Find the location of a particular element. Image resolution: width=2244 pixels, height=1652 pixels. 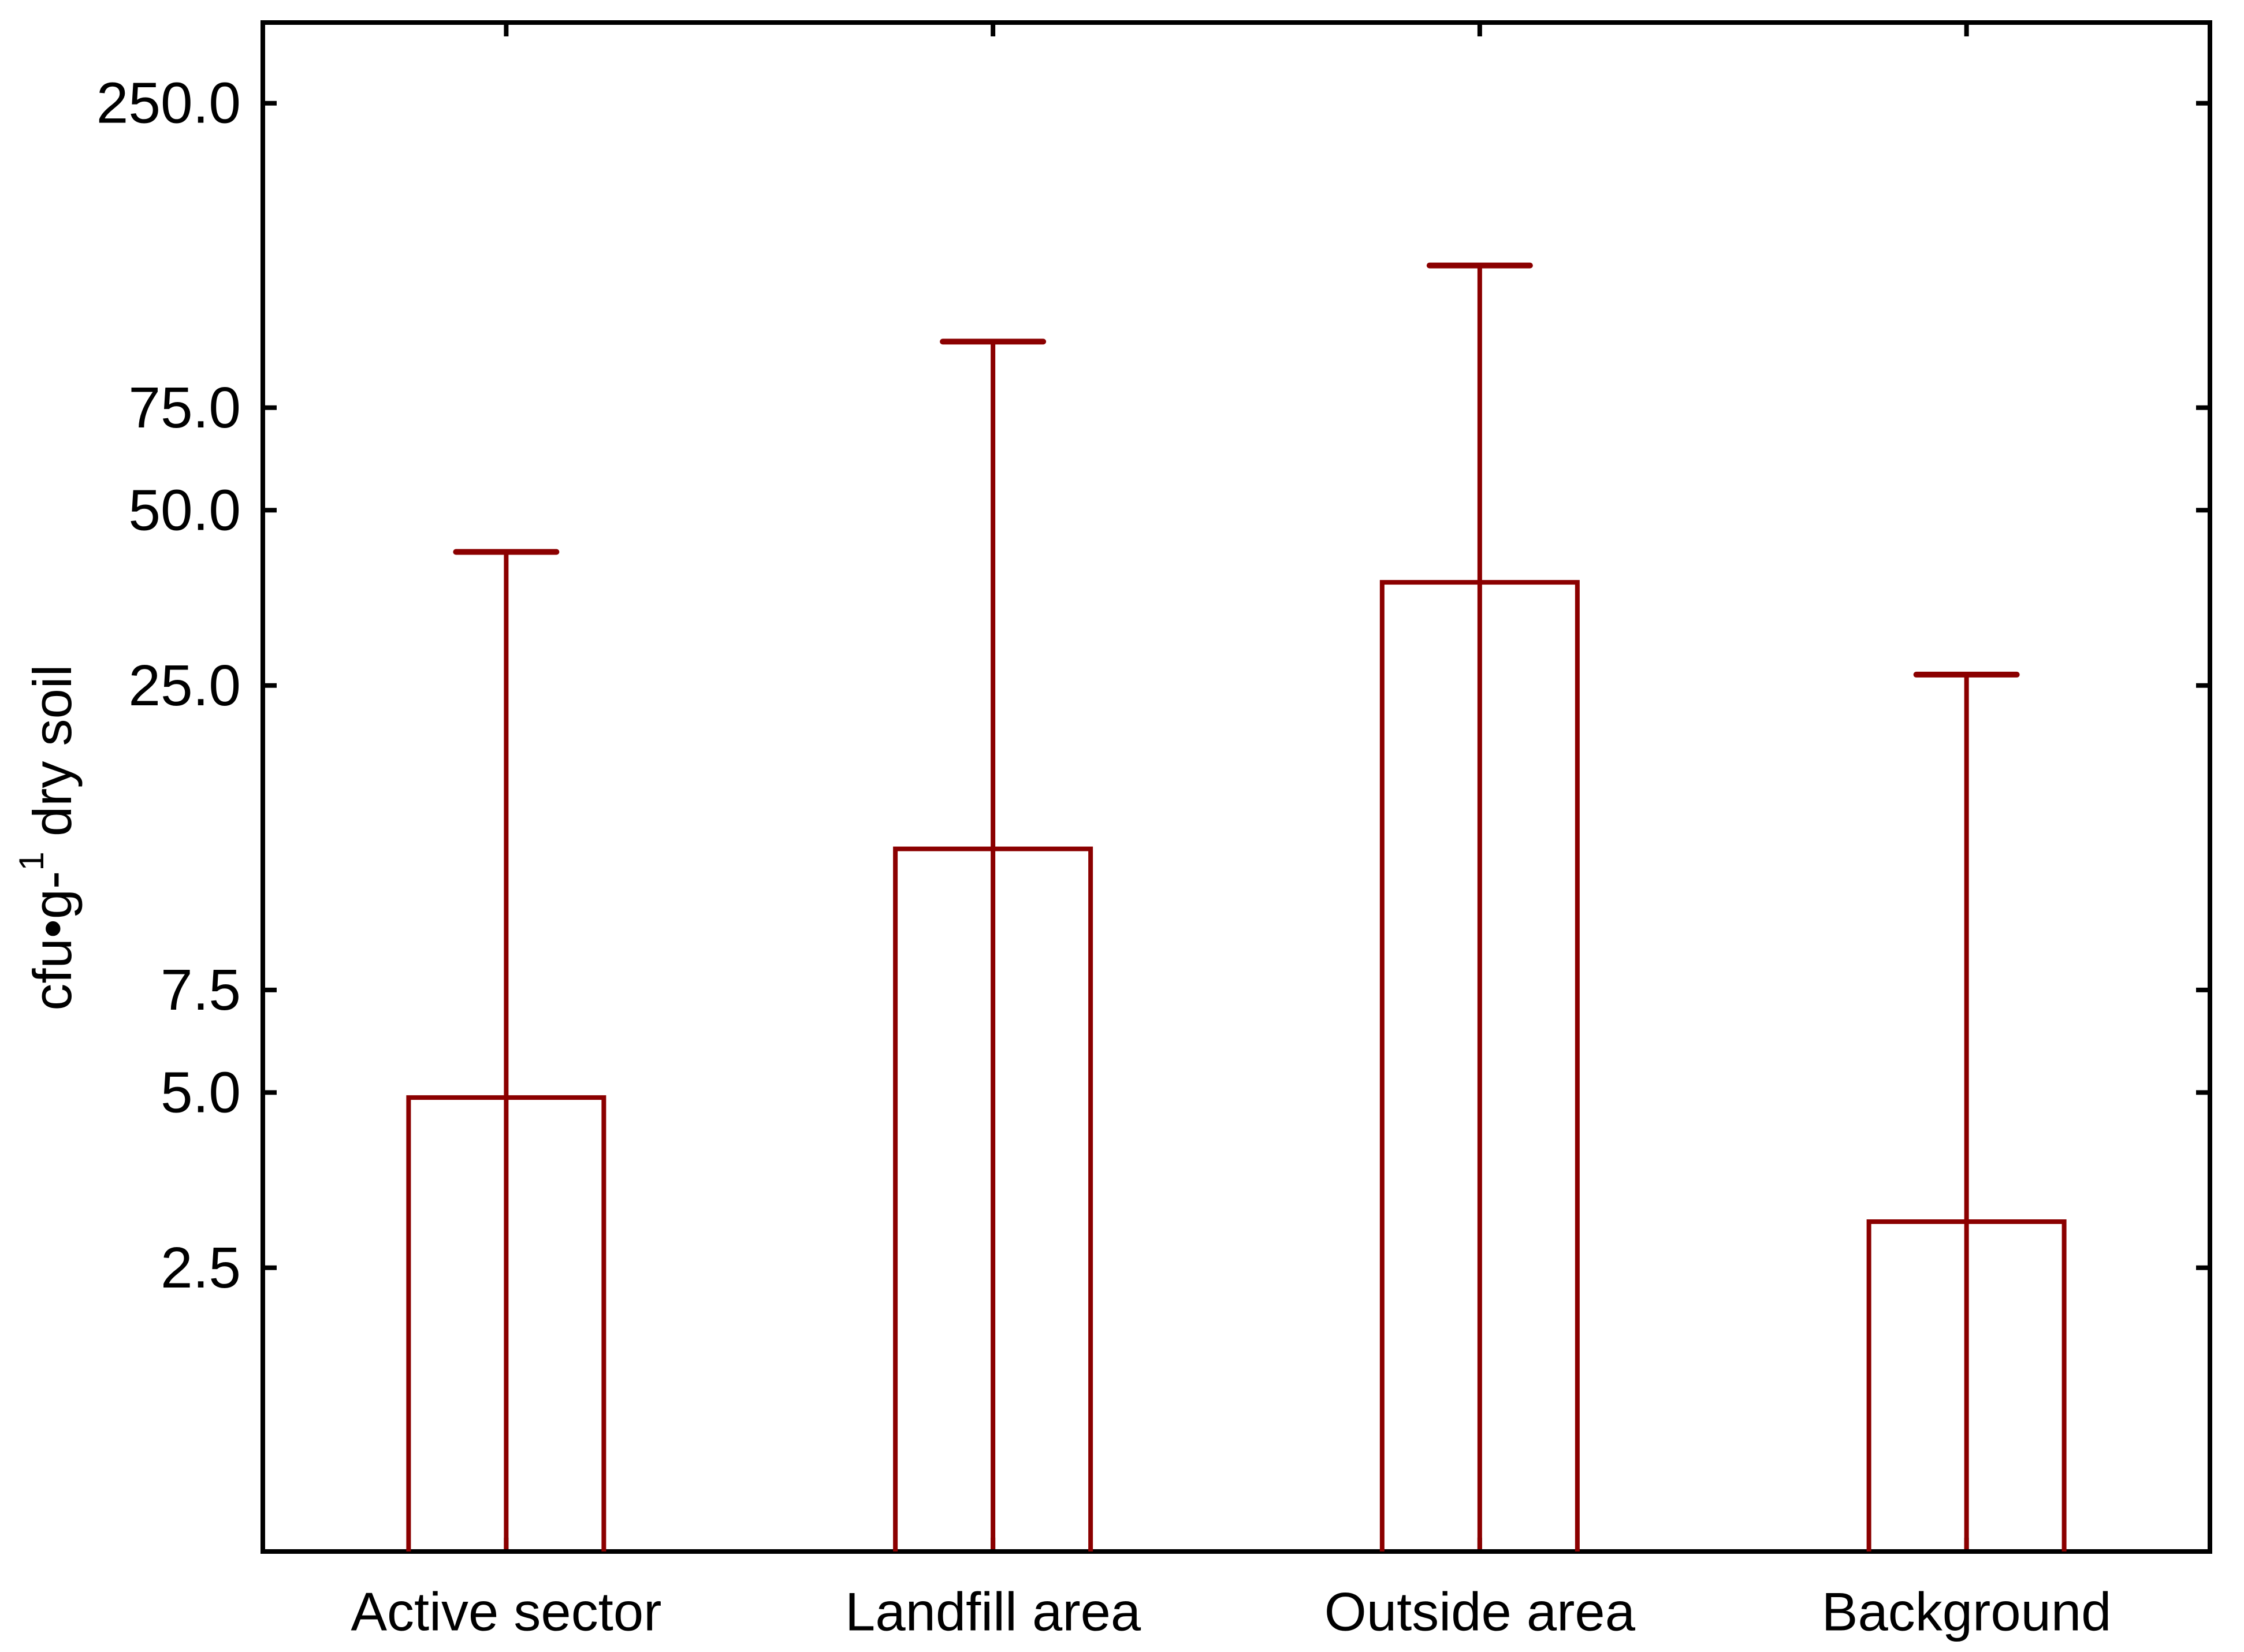

y-tick-label: 250.0 is located at coordinates (168, 104).